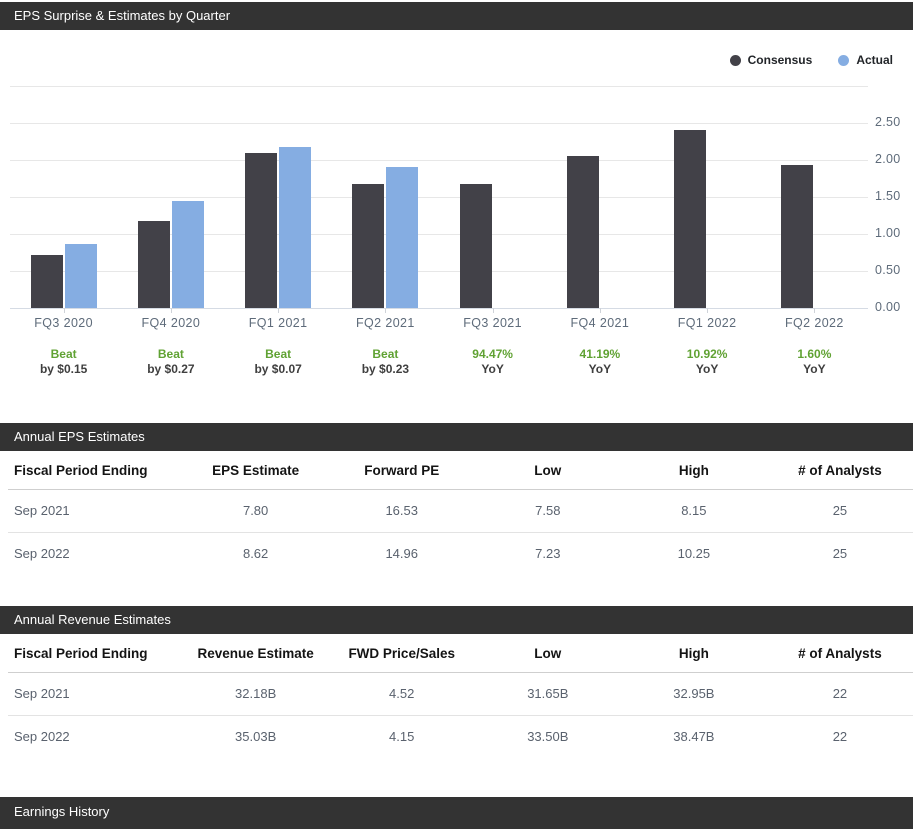 The height and width of the screenshot is (829, 913). I want to click on bar-group-fq2-2022, so click(814, 197).